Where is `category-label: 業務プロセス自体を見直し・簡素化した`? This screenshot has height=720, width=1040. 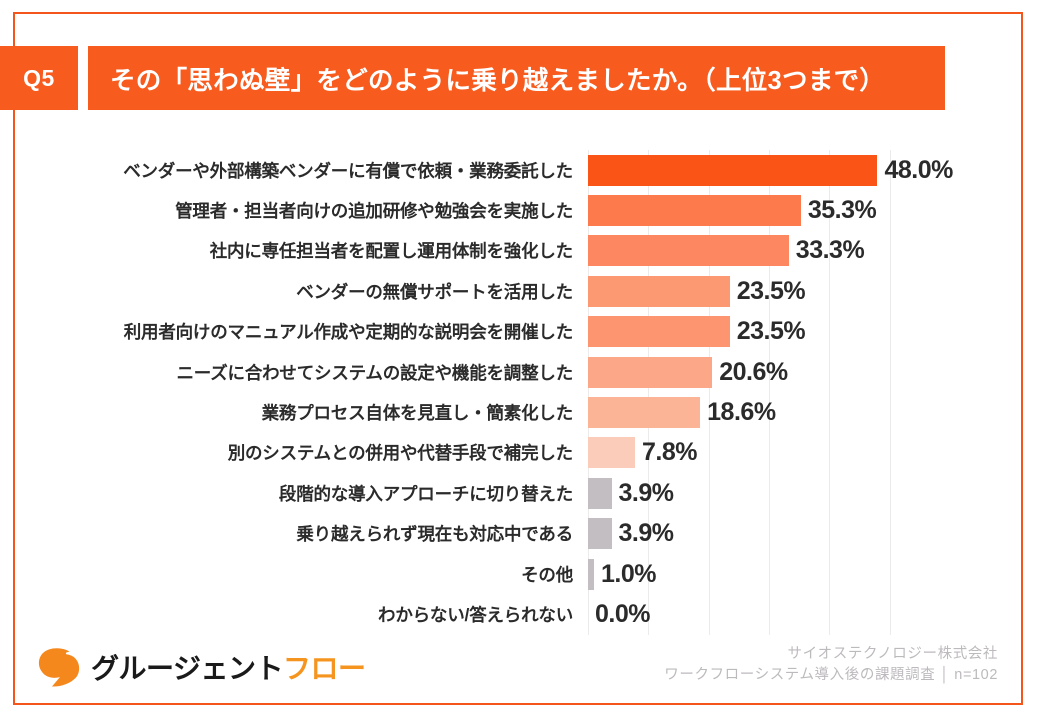 category-label: 業務プロセス自体を見直し・簡素化した is located at coordinates (417, 413).